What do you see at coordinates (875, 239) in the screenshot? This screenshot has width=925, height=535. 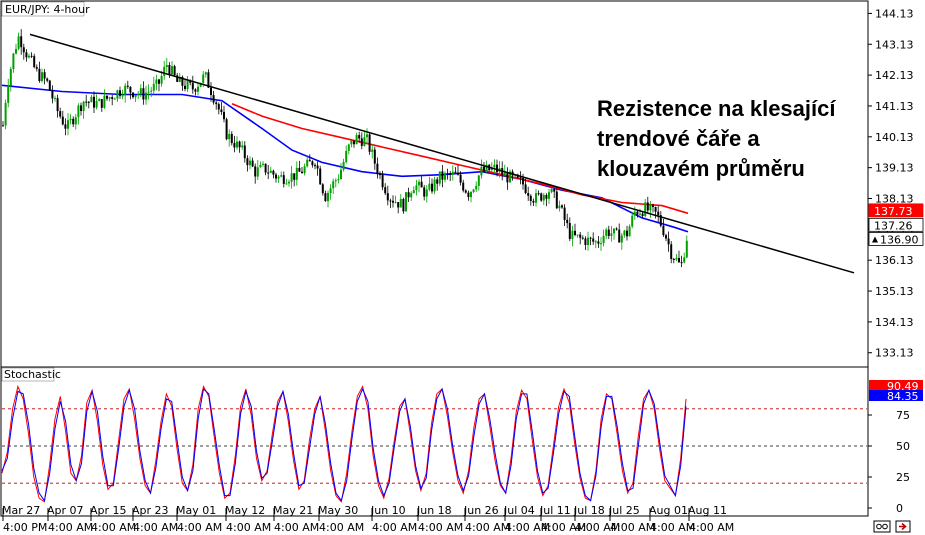 I see `price-label-marker-icon` at bounding box center [875, 239].